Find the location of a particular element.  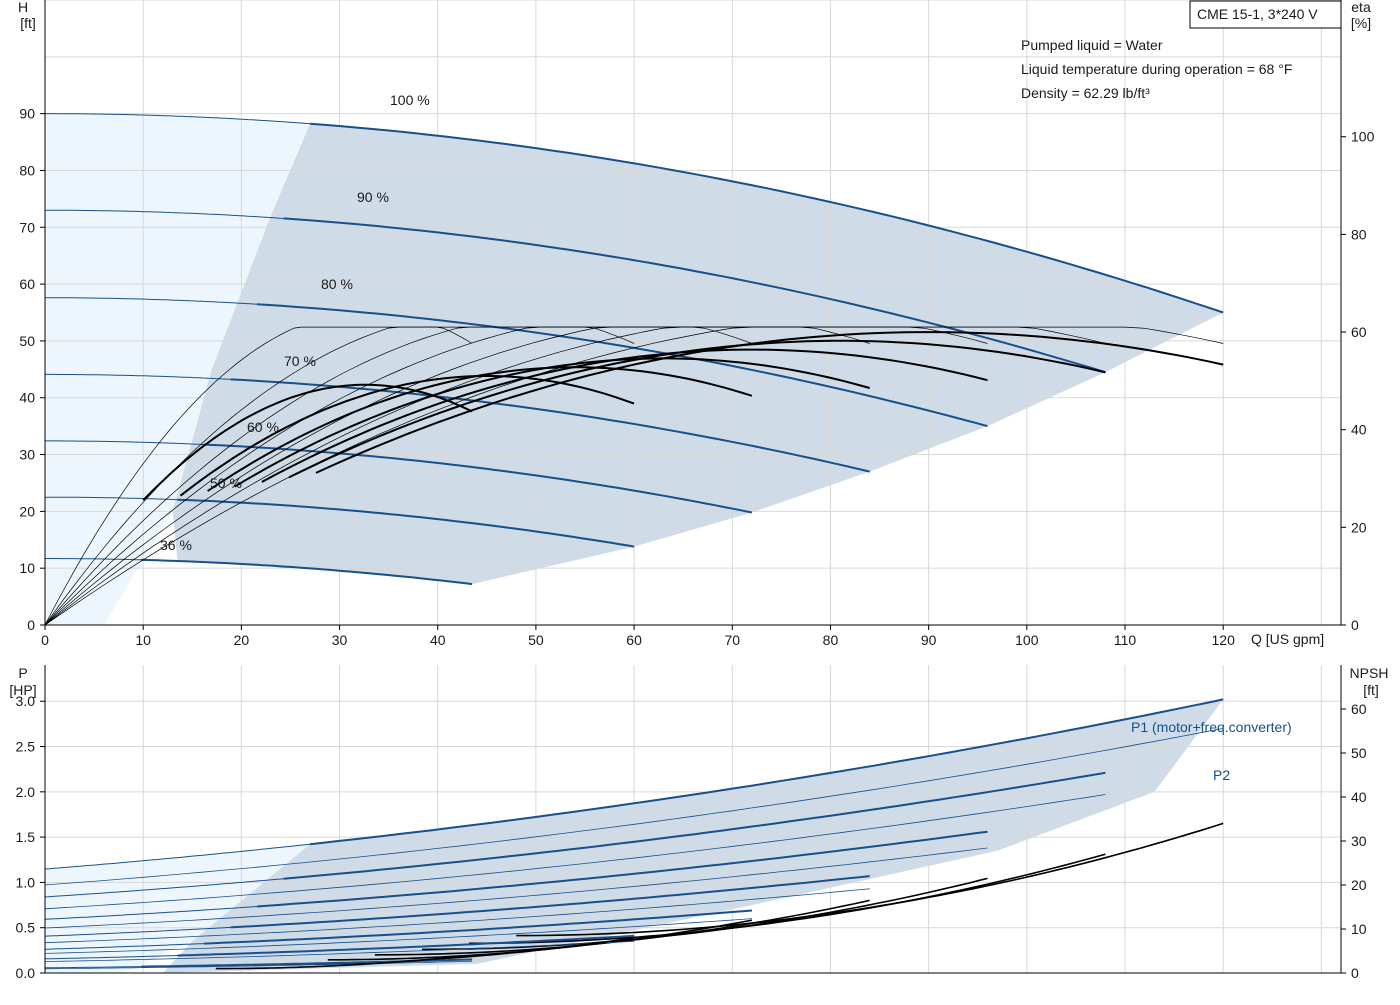

npsh-tick-label: 30 is located at coordinates (1359, 841).